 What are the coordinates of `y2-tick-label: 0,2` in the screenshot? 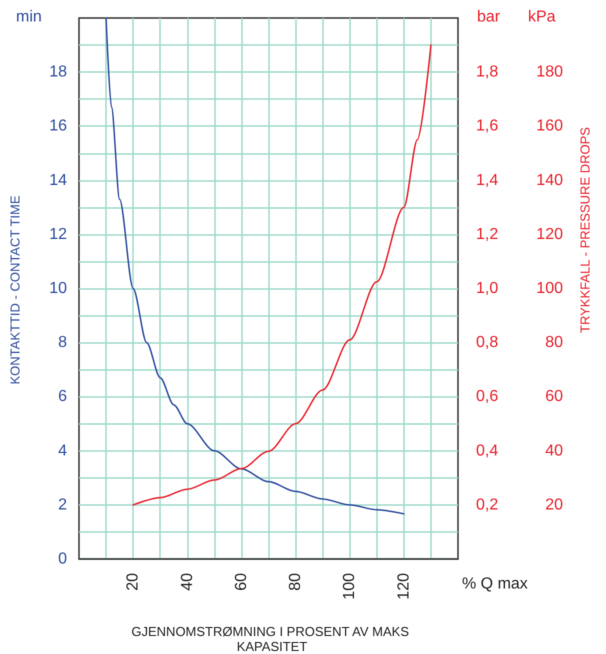 It's located at (487, 505).